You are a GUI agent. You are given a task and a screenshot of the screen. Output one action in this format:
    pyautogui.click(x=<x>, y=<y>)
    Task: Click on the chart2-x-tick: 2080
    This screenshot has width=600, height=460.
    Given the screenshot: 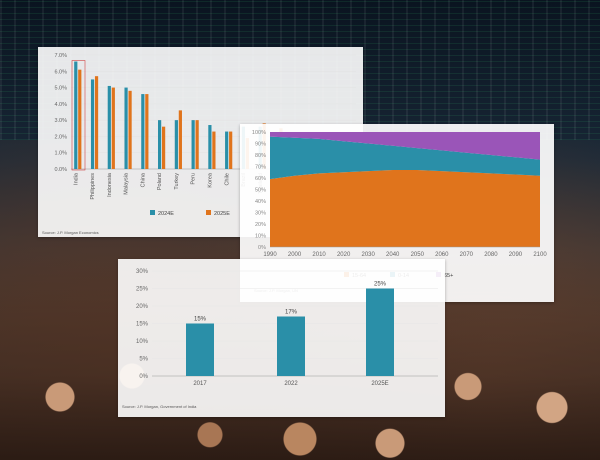 What is the action you would take?
    pyautogui.click(x=491, y=255)
    